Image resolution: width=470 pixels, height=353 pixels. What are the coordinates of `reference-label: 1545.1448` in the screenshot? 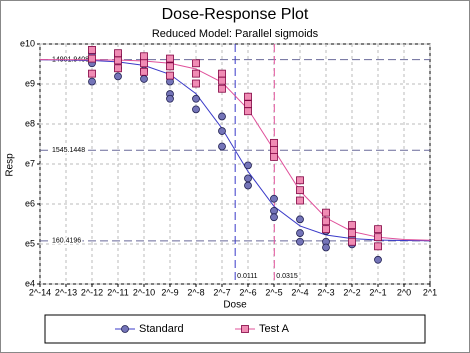 It's located at (68, 150).